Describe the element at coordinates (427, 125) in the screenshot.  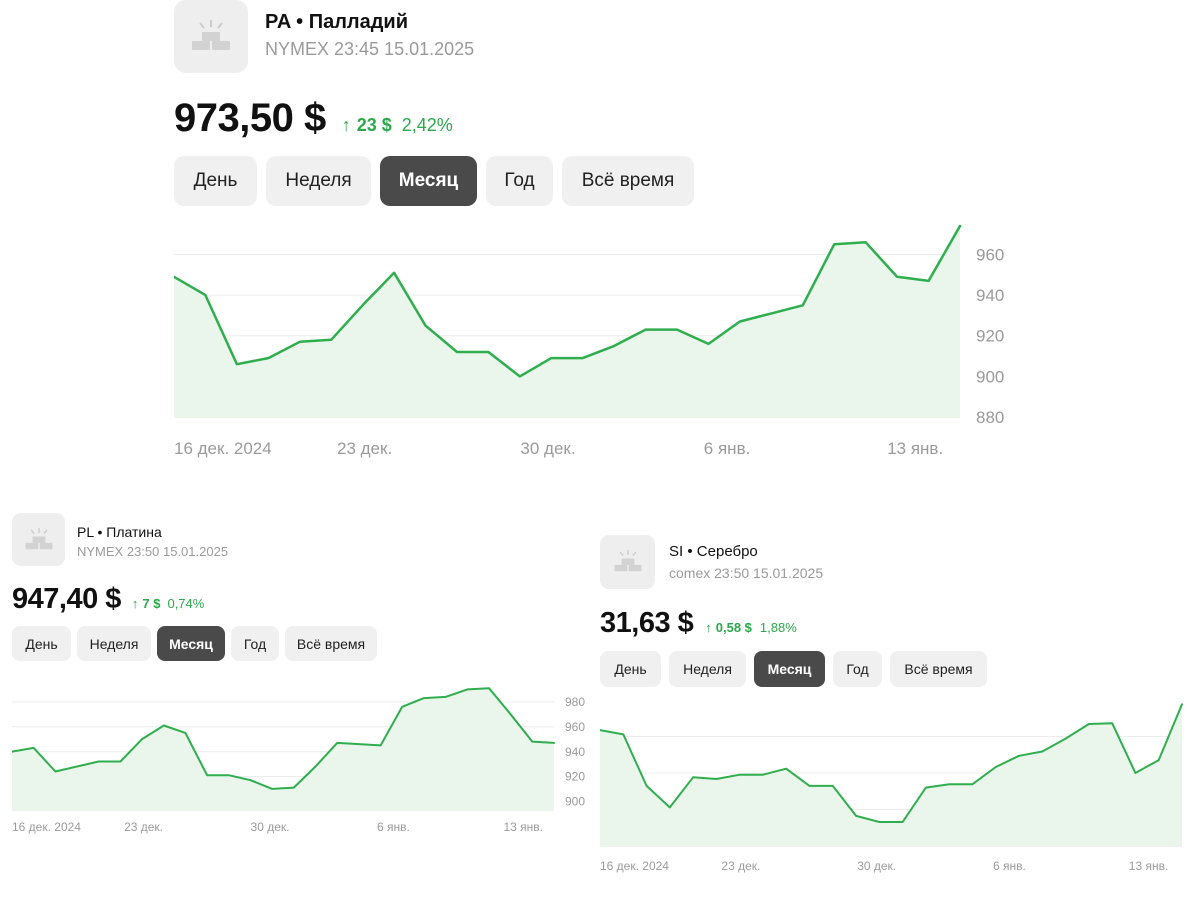
I see `change-pct: 2,42%` at that location.